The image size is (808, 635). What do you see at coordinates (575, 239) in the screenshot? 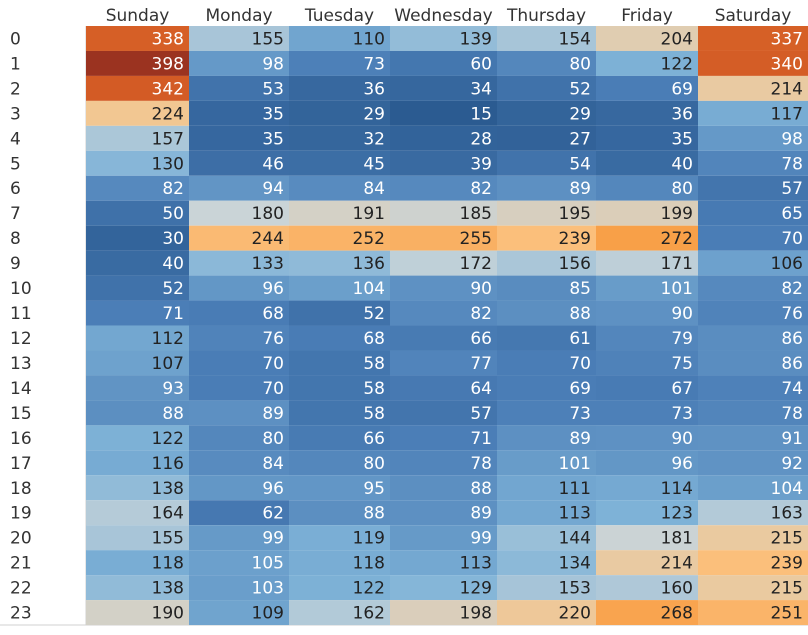
I see `cell-value-label: 239` at bounding box center [575, 239].